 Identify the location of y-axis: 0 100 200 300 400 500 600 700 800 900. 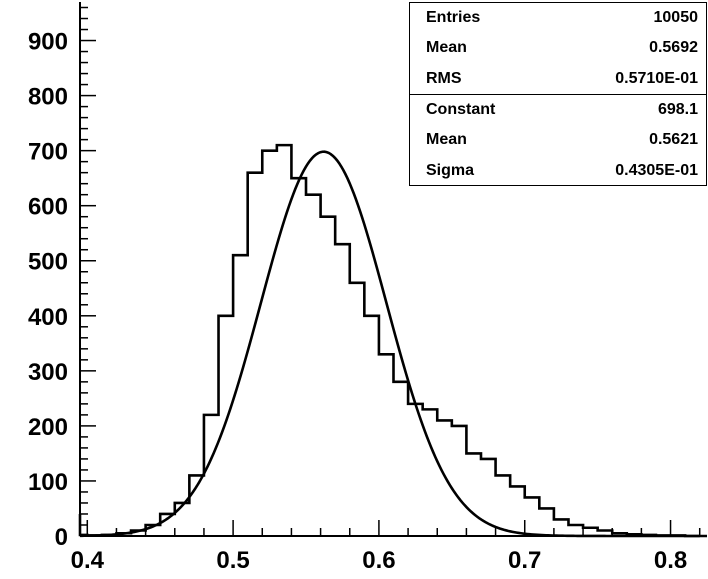
(62, 276).